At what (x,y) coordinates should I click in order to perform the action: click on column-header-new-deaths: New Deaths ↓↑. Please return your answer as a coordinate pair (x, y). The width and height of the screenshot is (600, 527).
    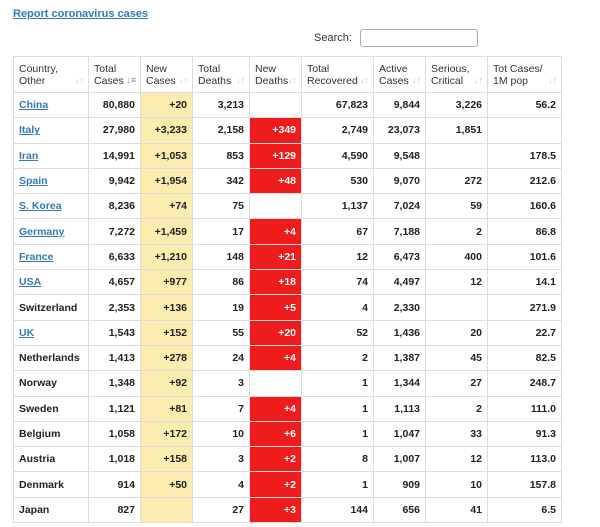
    Looking at the image, I should click on (275, 74).